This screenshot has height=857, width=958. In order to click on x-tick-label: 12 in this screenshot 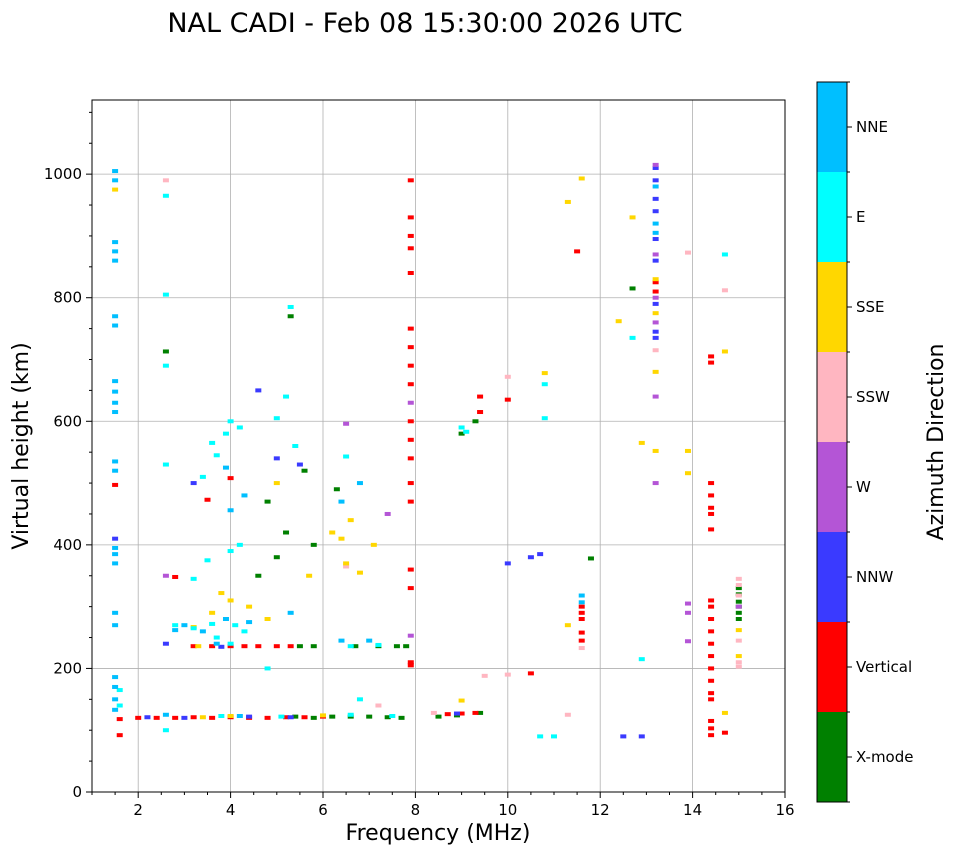, I will do `click(600, 810)`.